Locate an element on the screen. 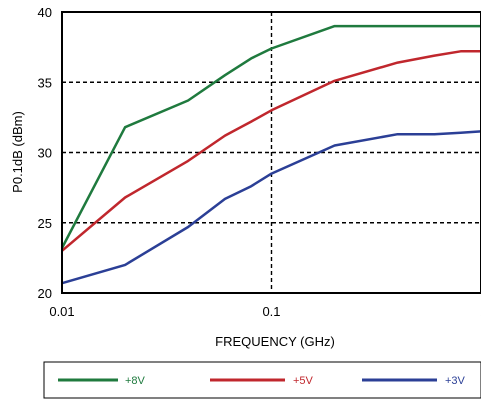  x-tick-label: 0.01 is located at coordinates (61, 311).